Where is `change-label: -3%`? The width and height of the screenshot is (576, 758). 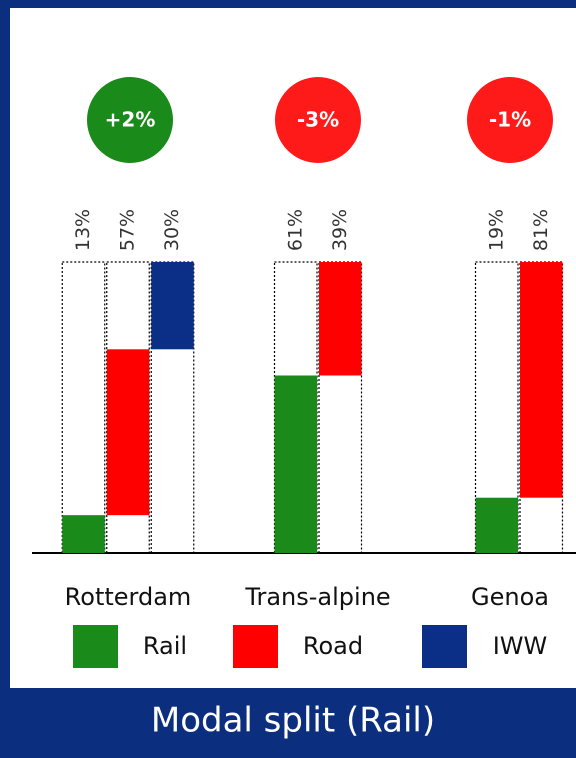 change-label: -3% is located at coordinates (318, 120).